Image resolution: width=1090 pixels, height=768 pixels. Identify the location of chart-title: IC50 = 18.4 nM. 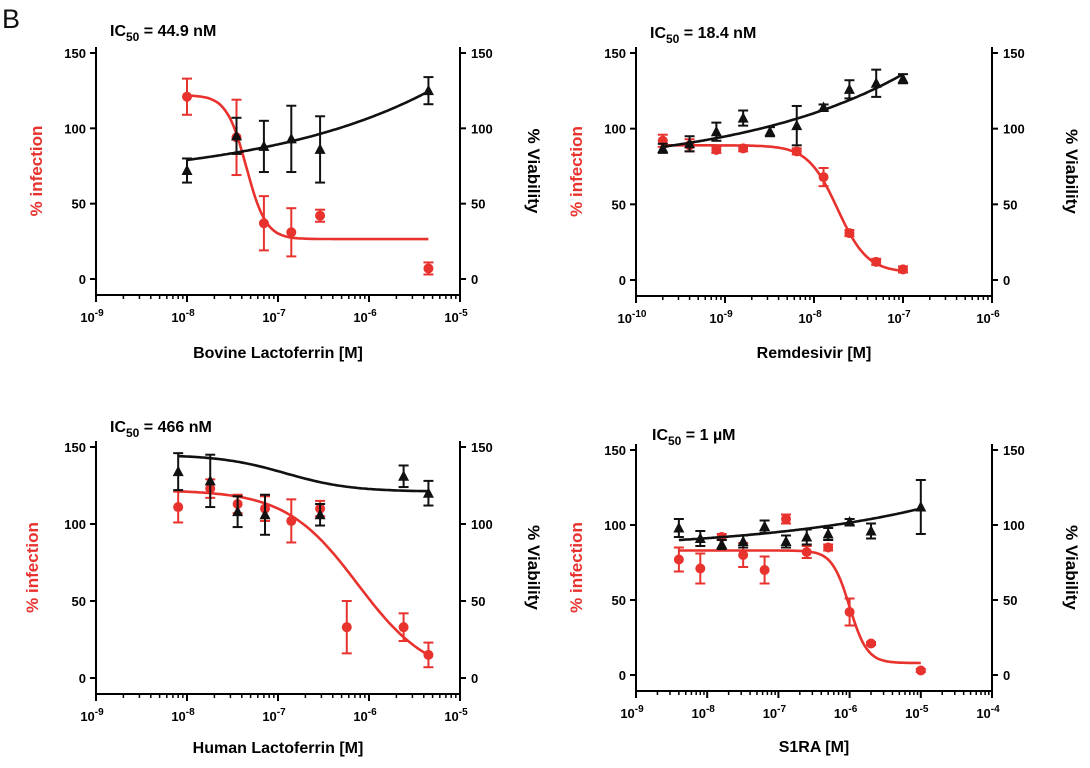
(703, 35).